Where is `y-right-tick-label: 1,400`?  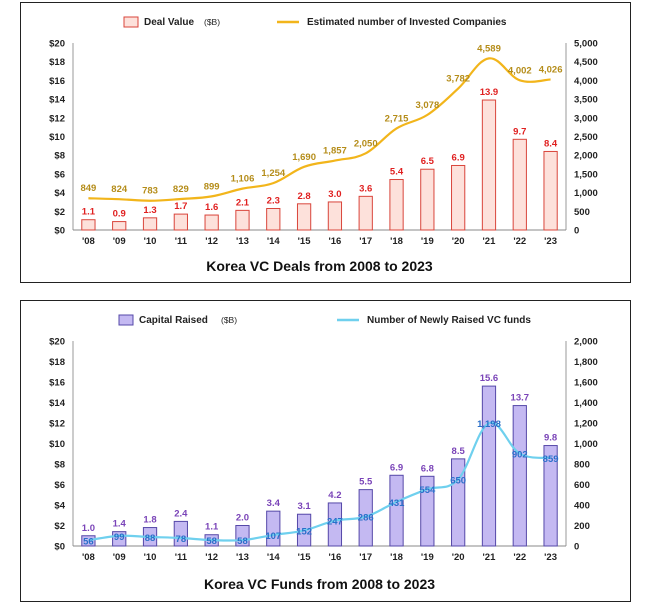 y-right-tick-label: 1,400 is located at coordinates (586, 403).